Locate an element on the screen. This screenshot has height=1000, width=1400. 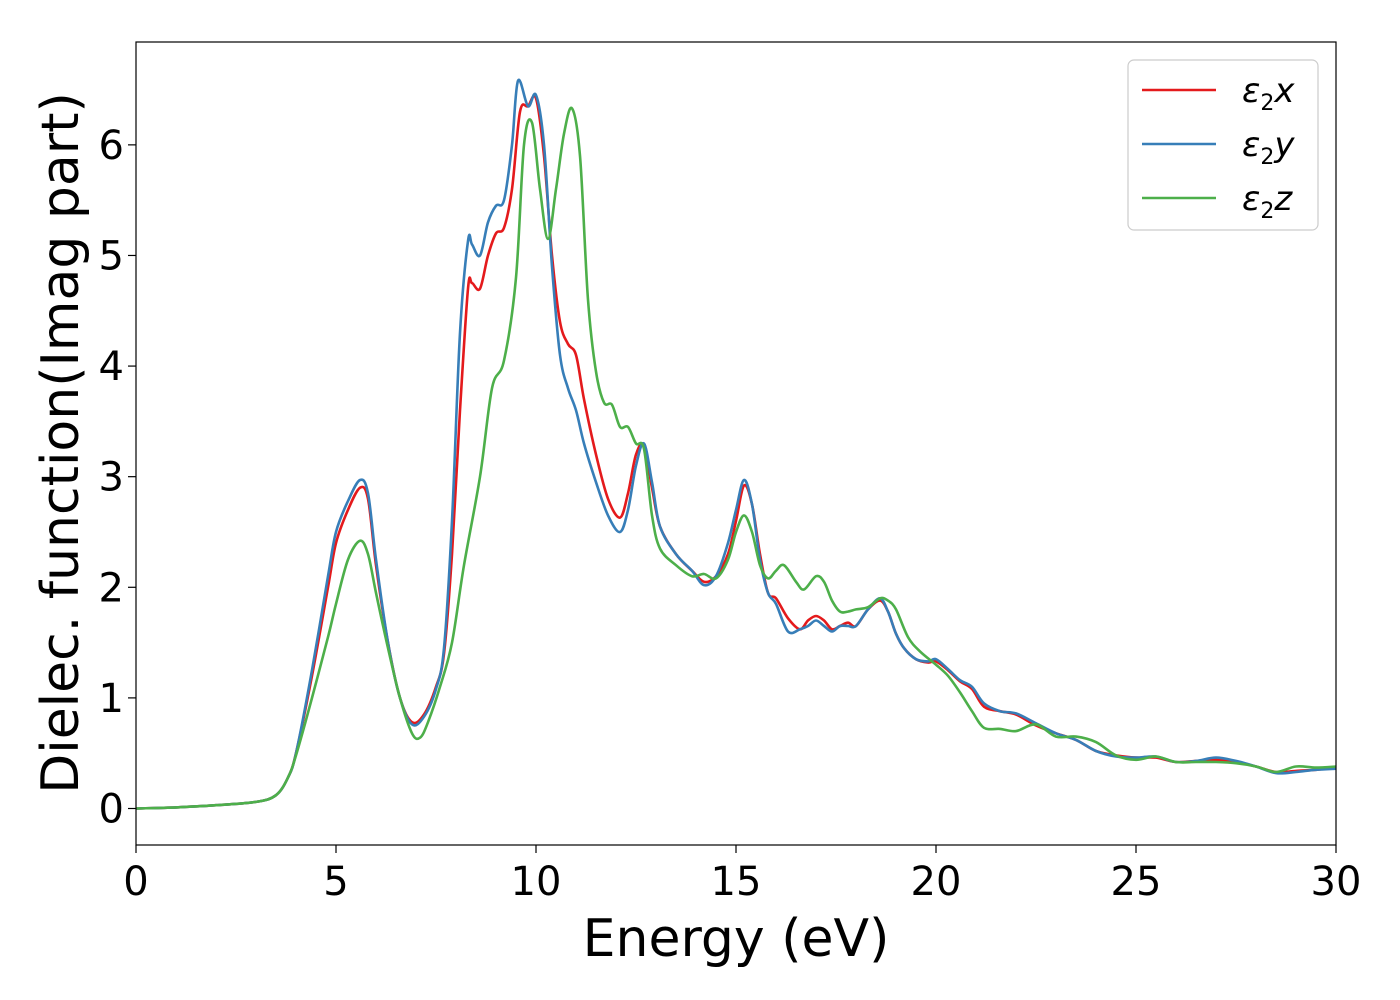
x-tick-label: 15 is located at coordinates (736, 882).